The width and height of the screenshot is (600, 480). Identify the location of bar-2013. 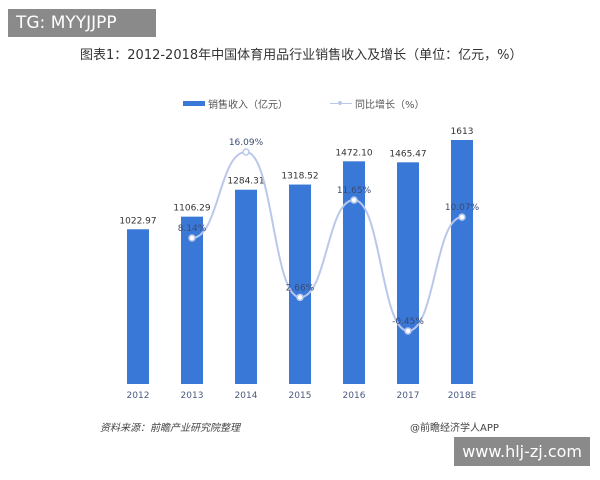
(192, 300).